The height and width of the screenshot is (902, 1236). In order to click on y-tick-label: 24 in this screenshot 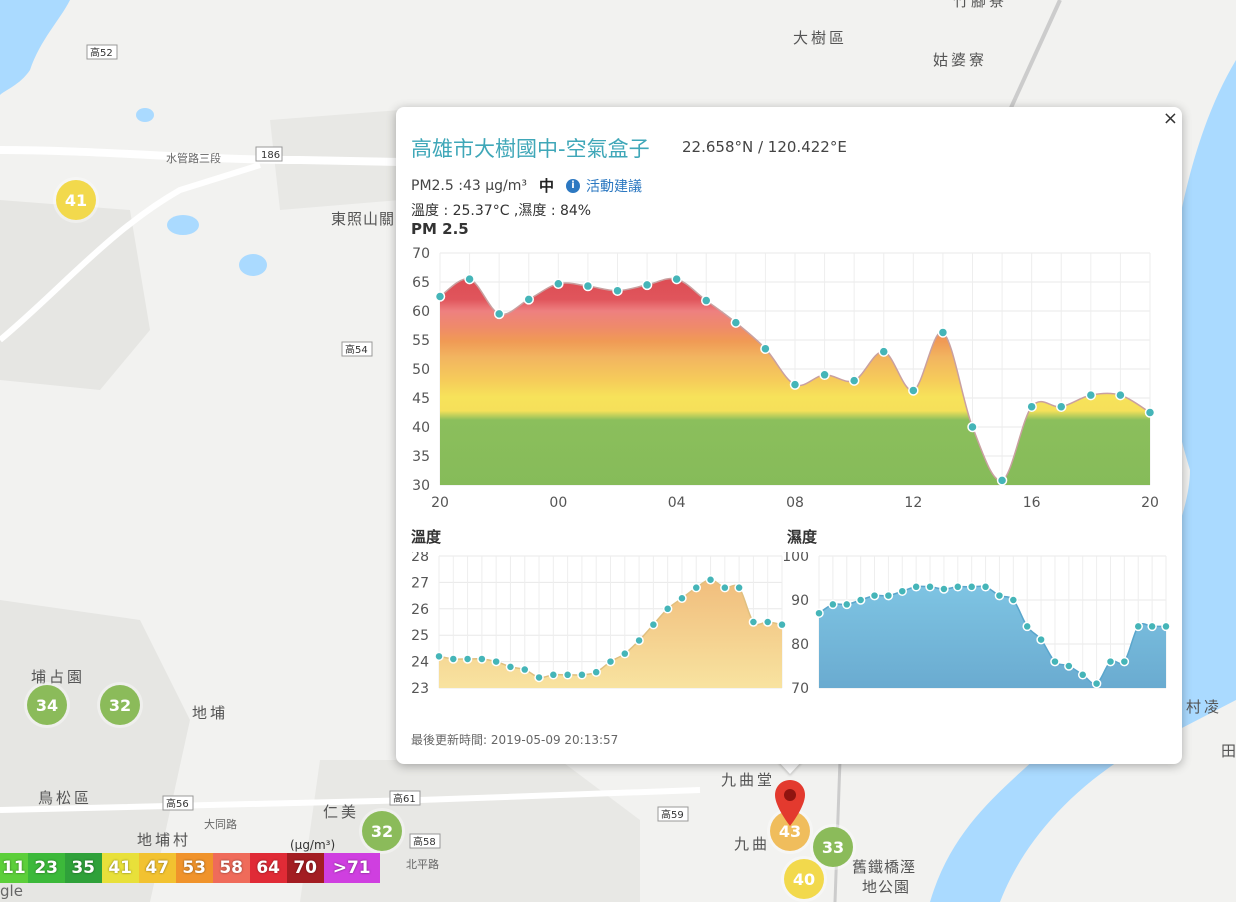, I will do `click(420, 663)`.